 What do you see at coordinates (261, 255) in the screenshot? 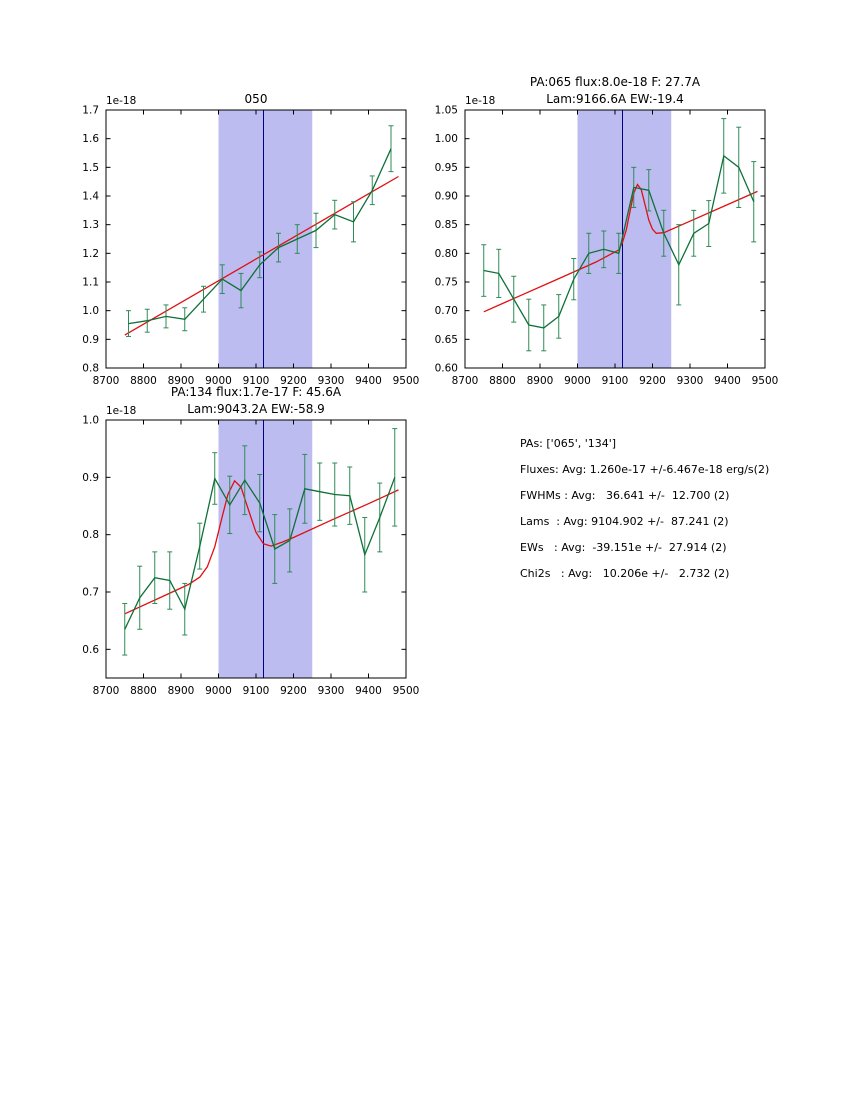
I see `model-fit-line` at bounding box center [261, 255].